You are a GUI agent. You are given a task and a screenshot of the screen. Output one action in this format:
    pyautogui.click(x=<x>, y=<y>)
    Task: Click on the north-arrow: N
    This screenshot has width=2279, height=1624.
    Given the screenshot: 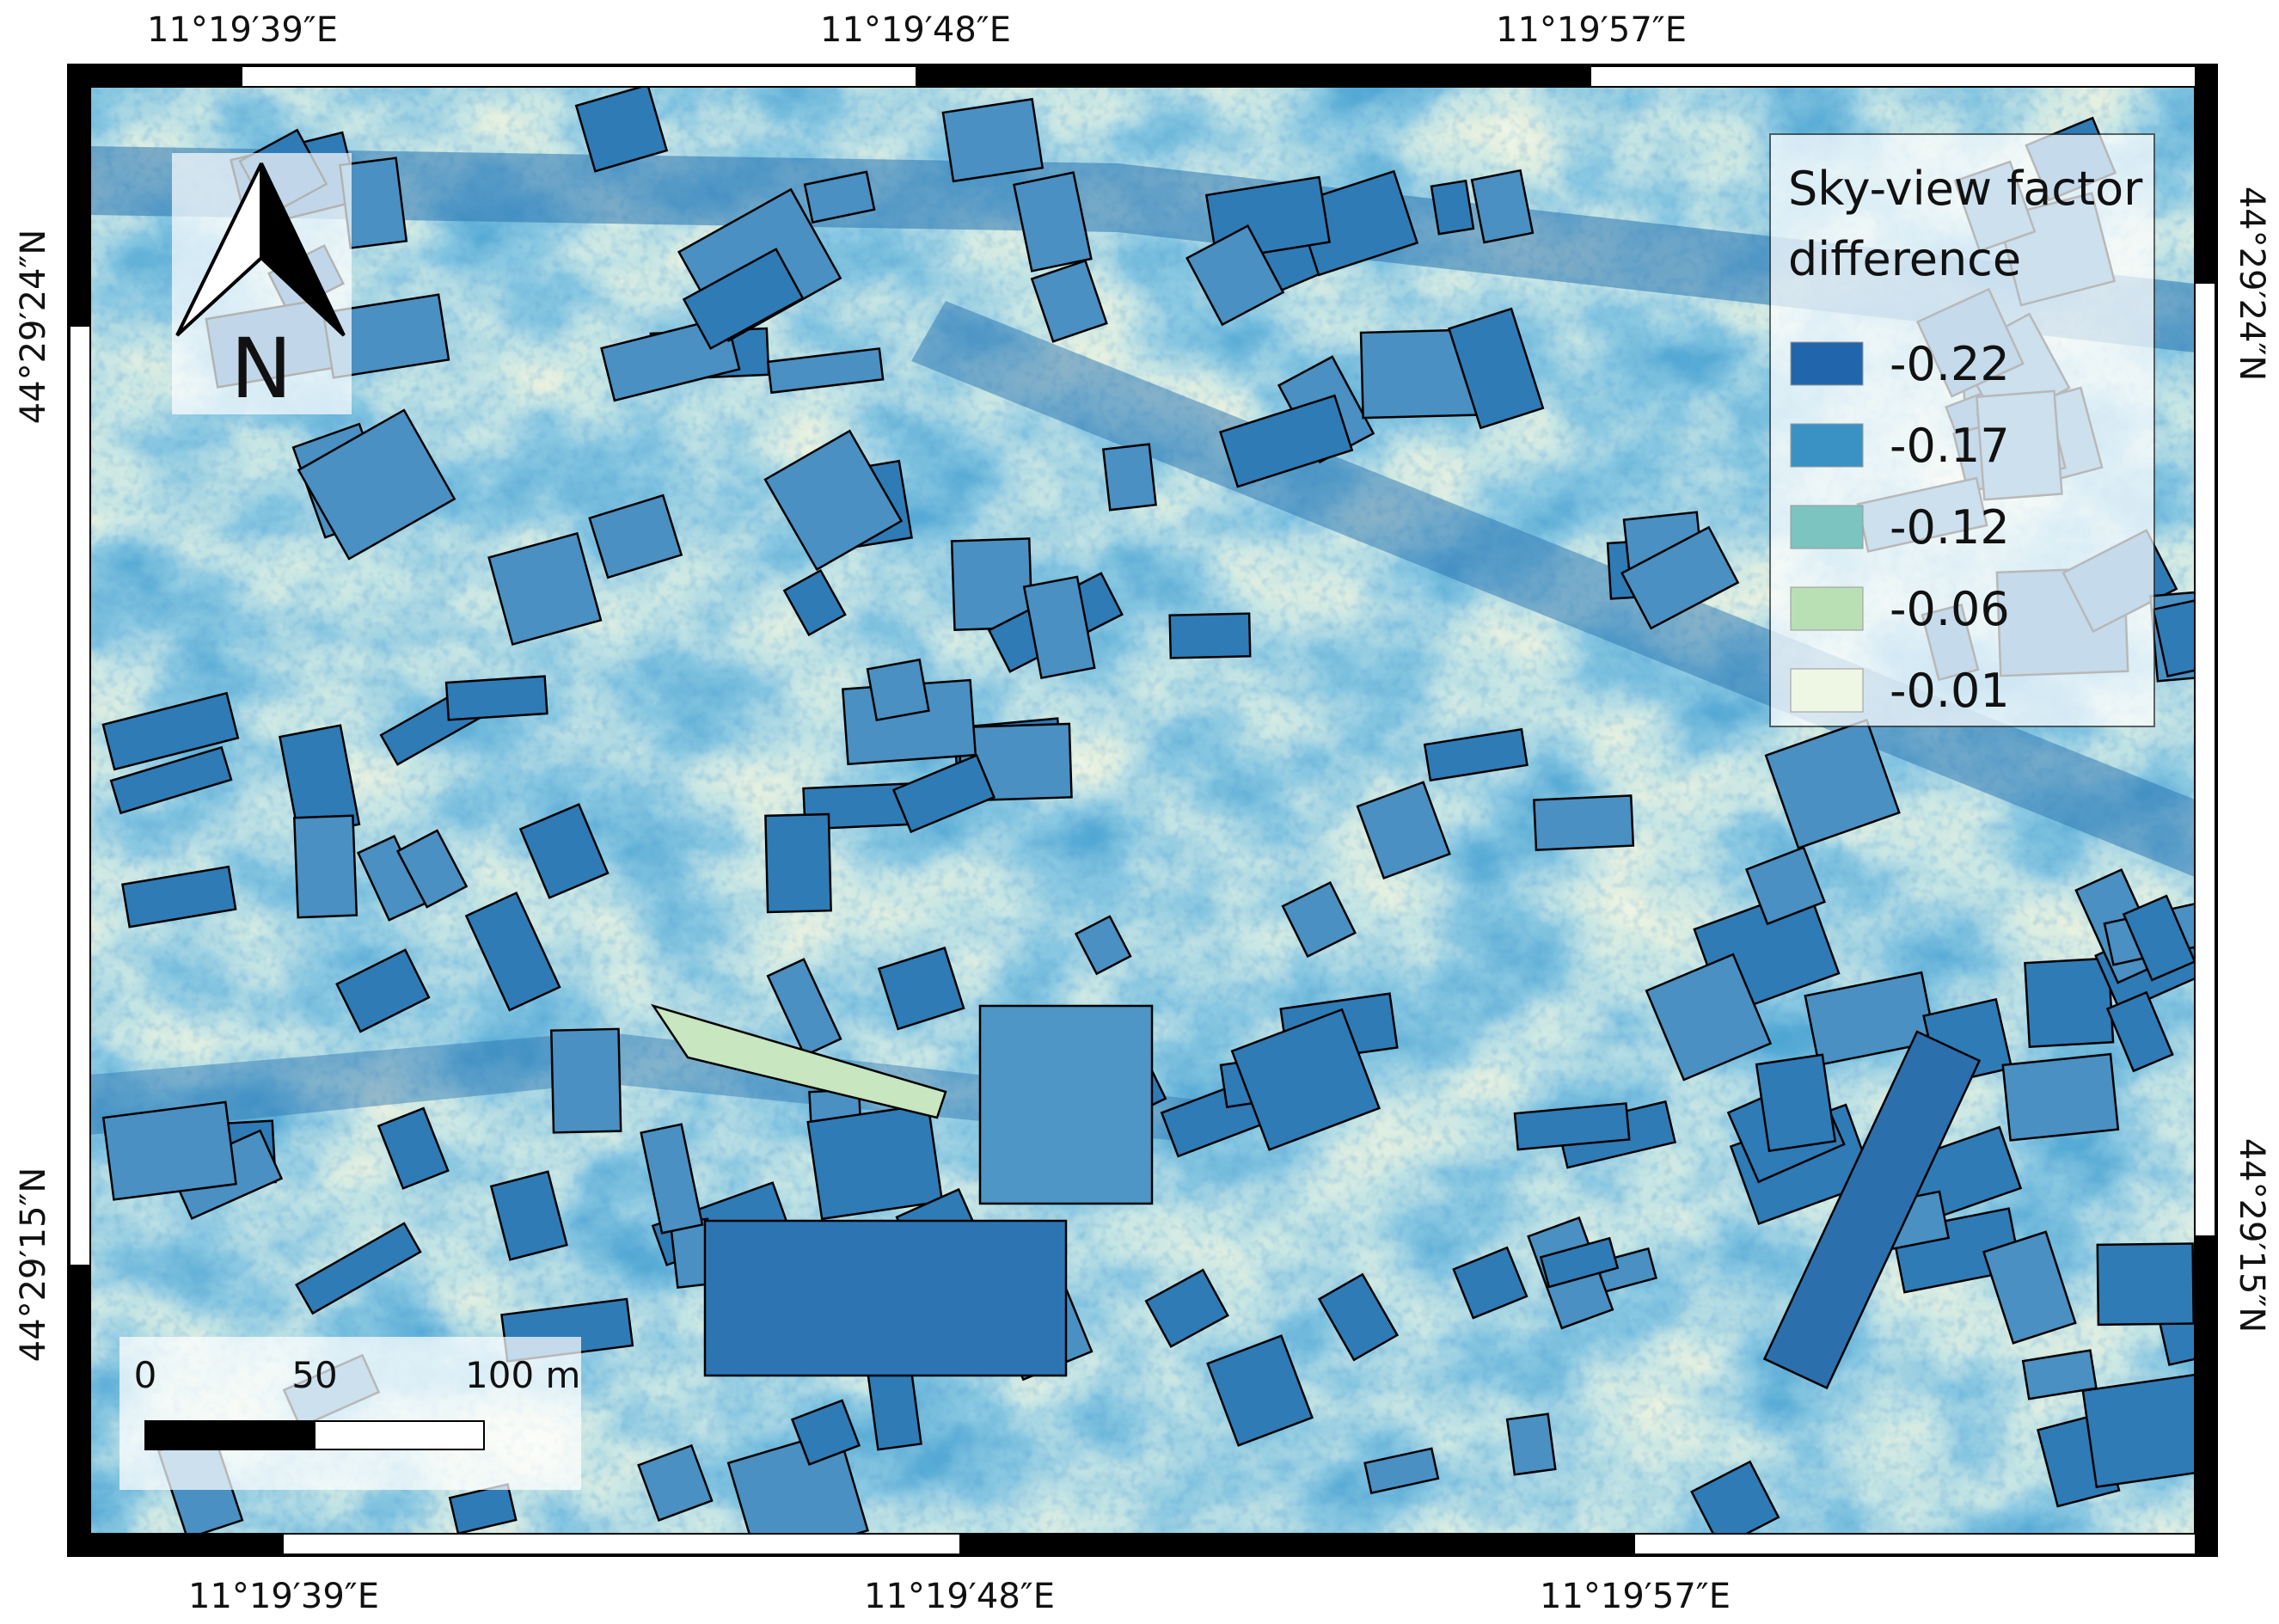 What is the action you would take?
    pyautogui.click(x=262, y=285)
    